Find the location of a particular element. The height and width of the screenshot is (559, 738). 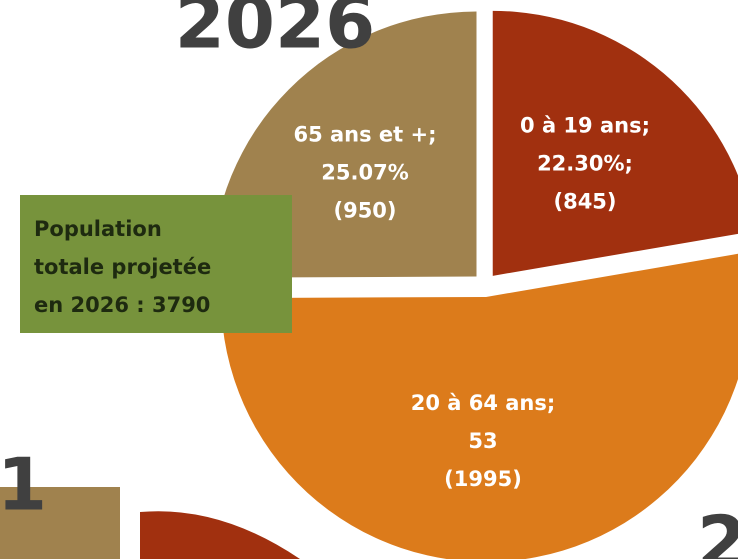

fragment-text: 2 is located at coordinates (717, 530).